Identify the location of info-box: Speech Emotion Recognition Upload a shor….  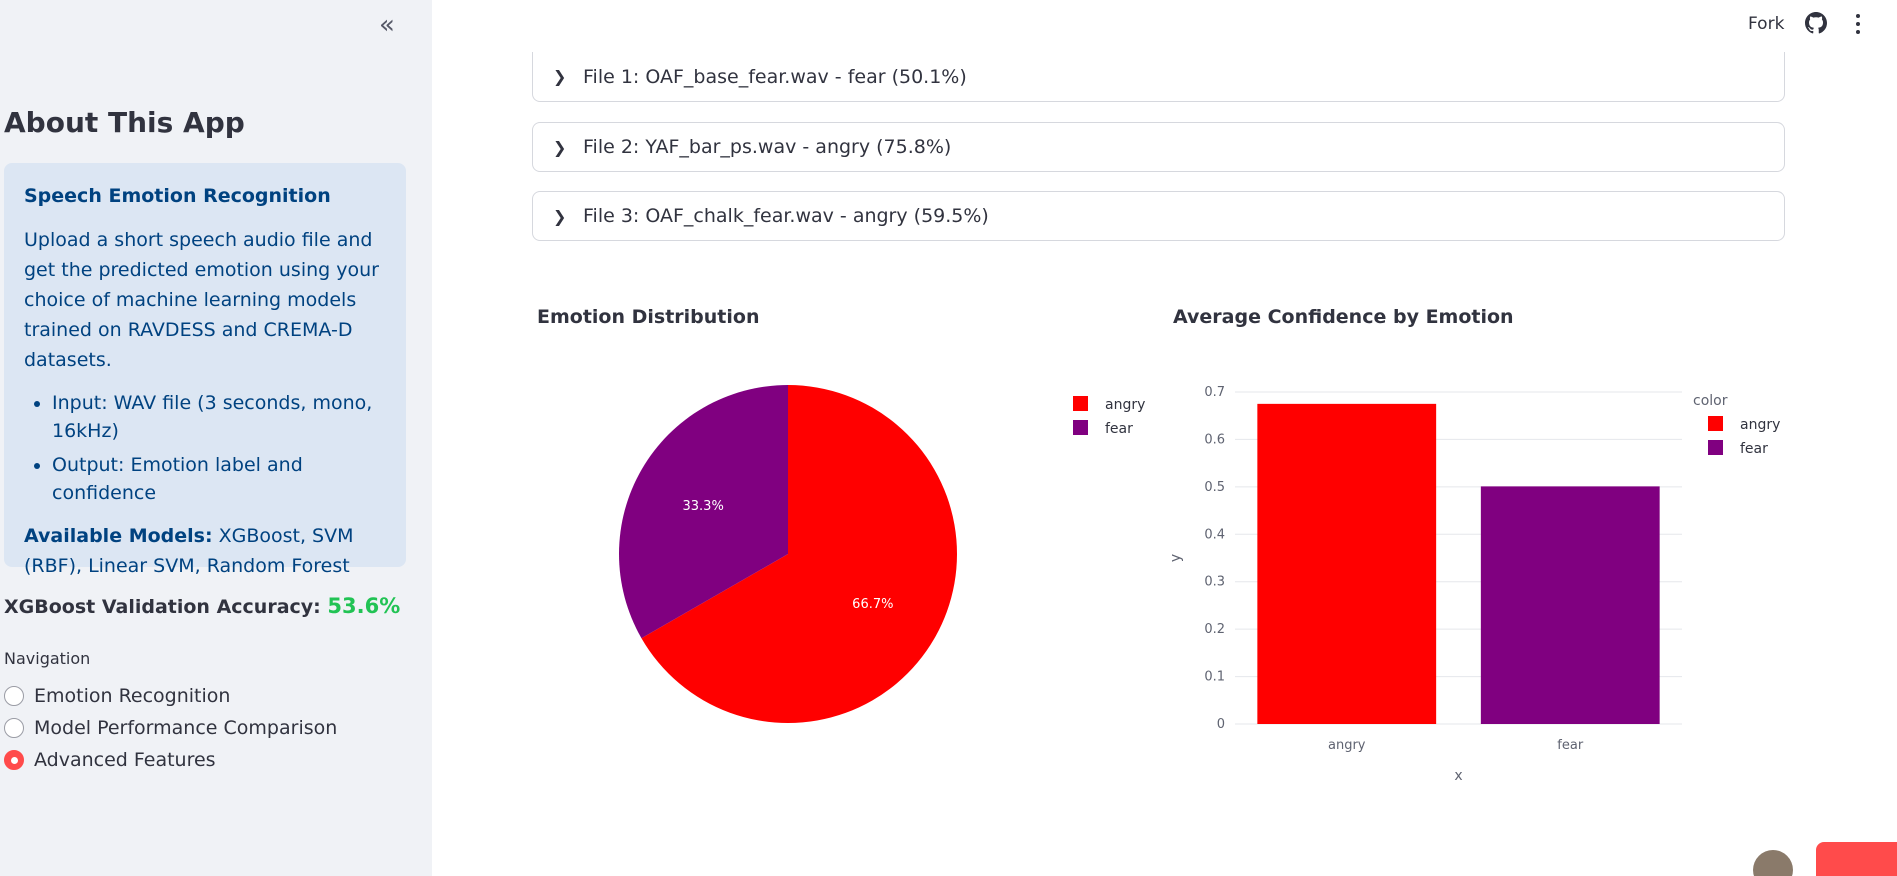
(205, 370).